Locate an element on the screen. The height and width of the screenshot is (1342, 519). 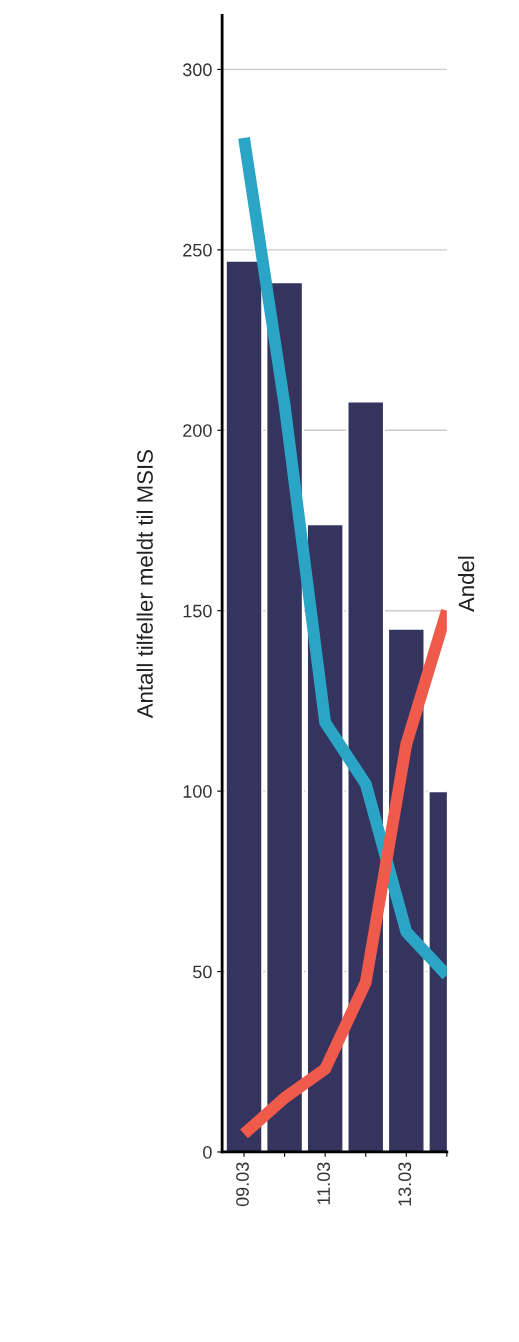
y-tick-label: 250 is located at coordinates (197, 250).